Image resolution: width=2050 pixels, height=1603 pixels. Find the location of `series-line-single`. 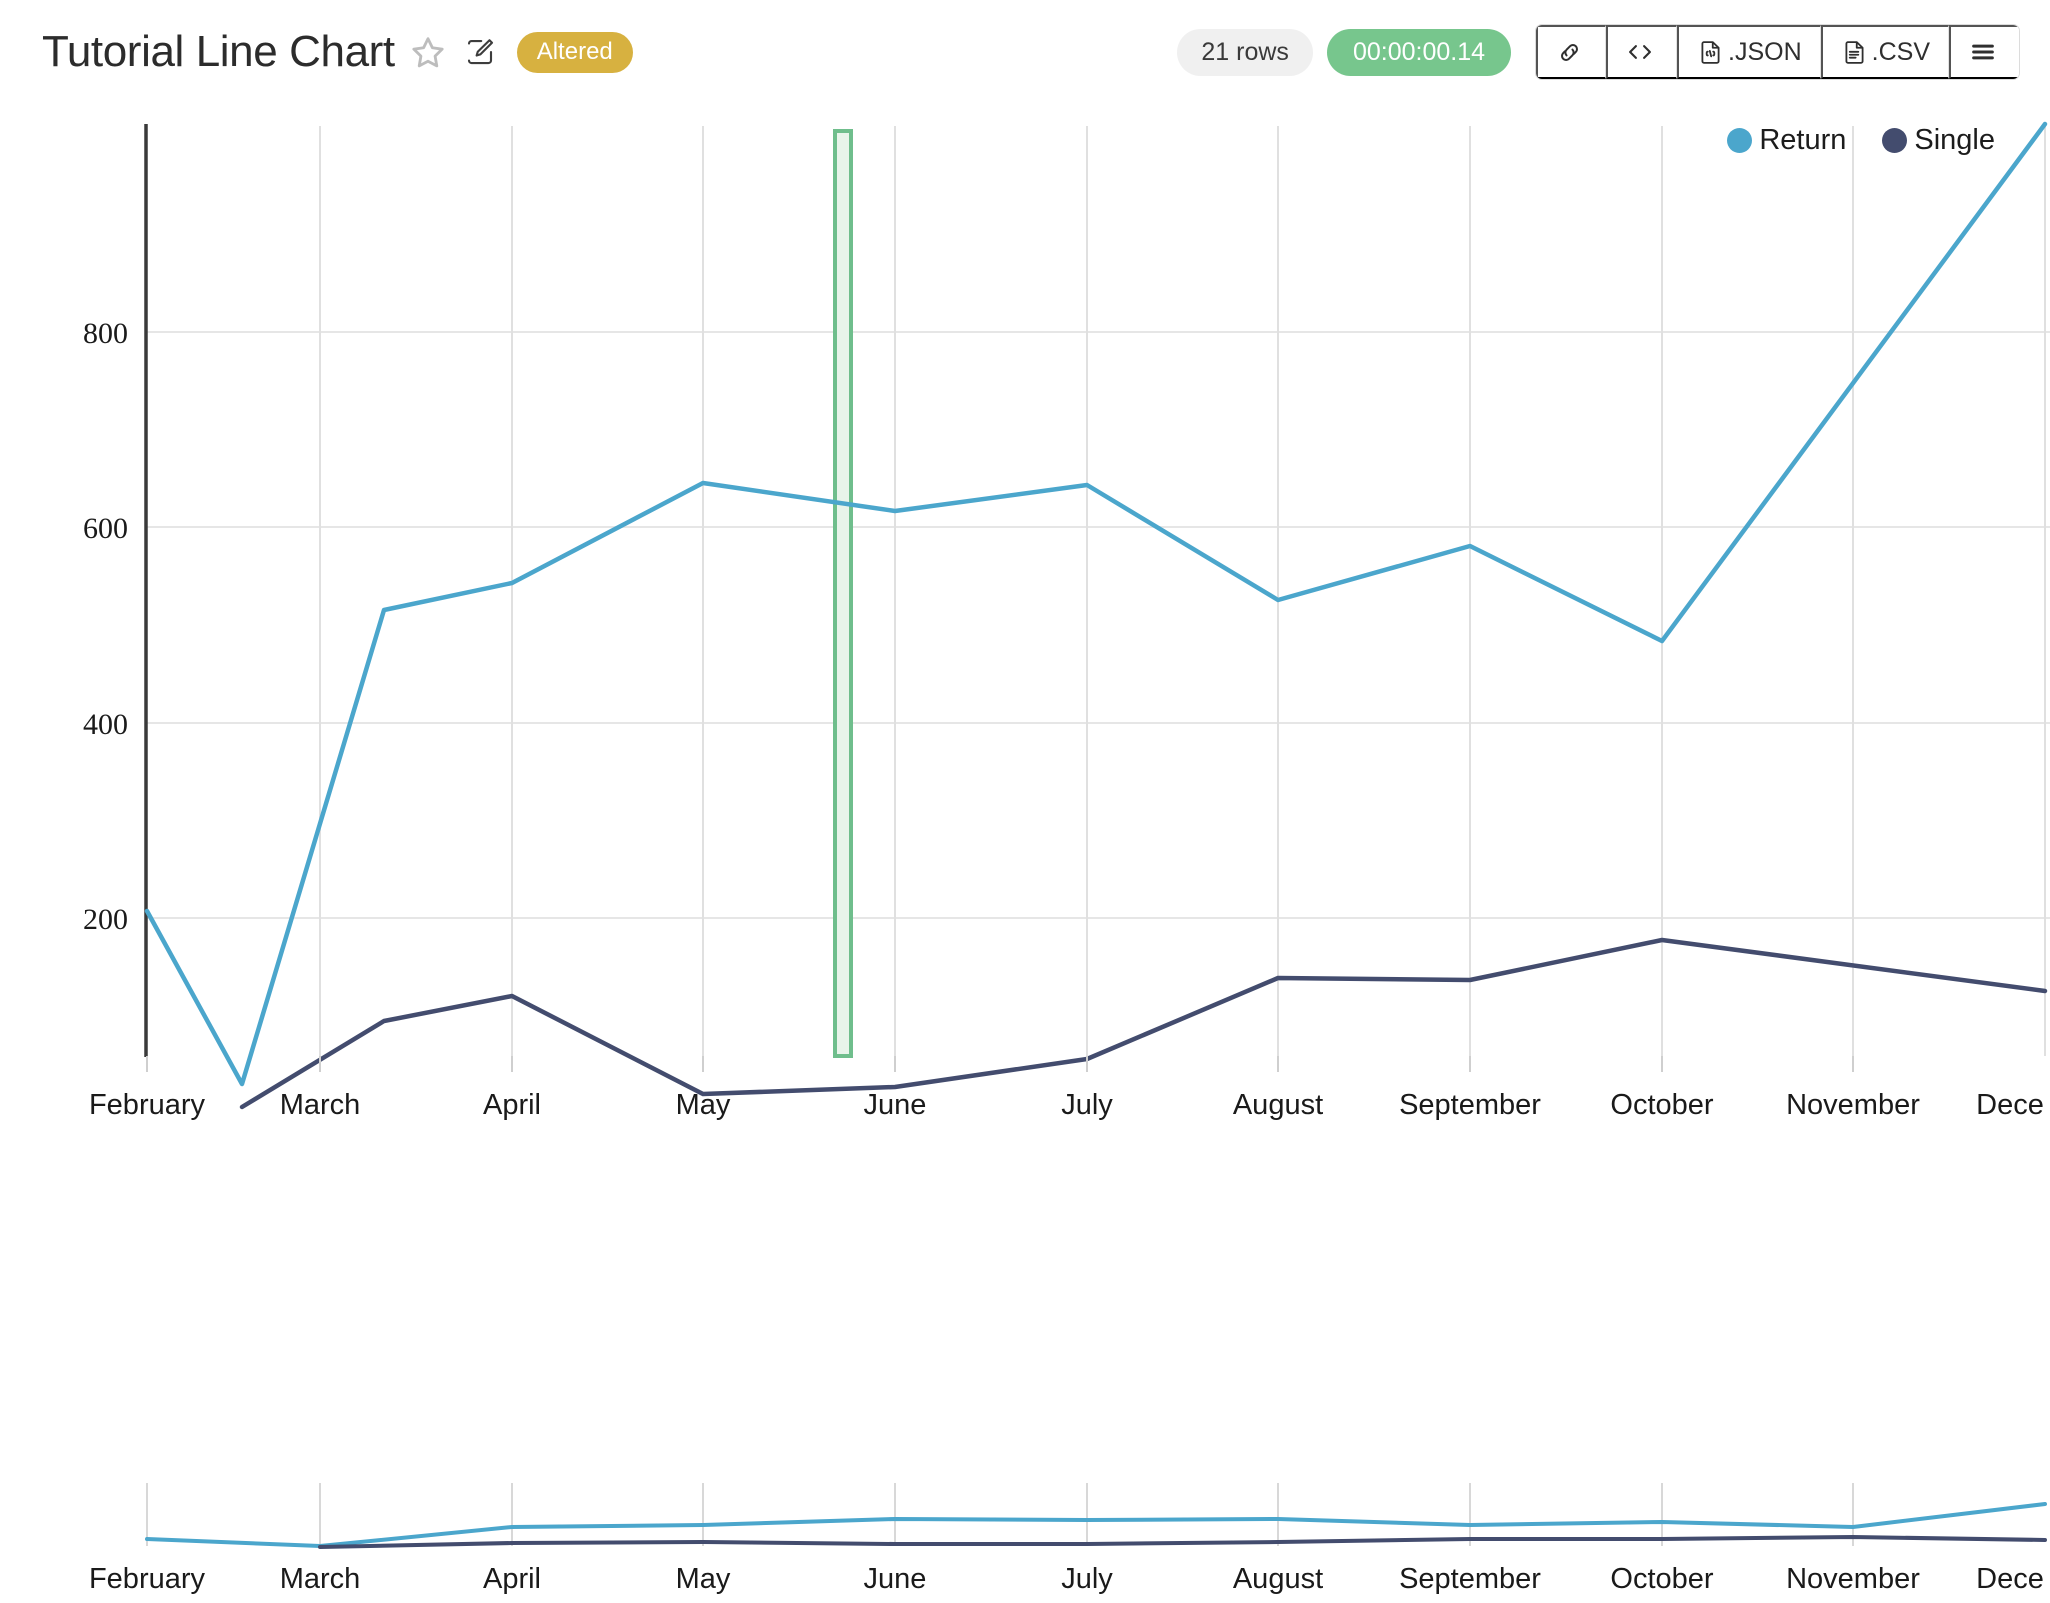

series-line-single is located at coordinates (1143, 1023).